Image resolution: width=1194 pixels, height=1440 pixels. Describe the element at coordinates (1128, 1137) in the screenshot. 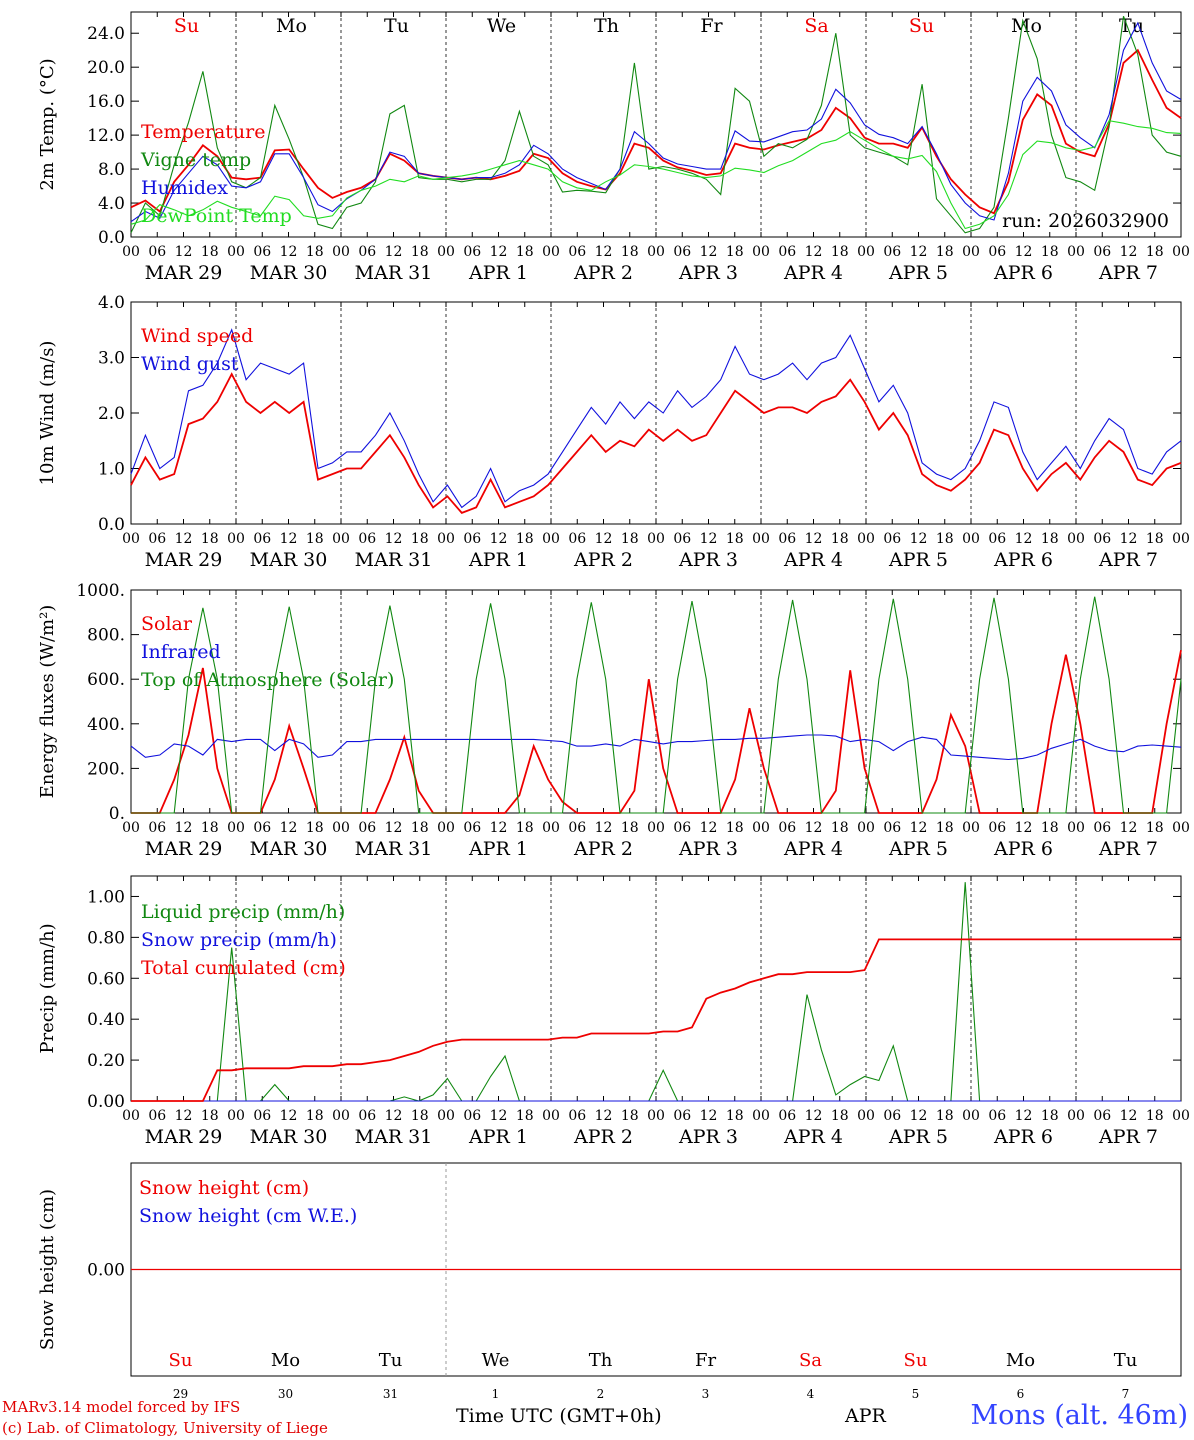

I see `day-label: APR 7` at that location.